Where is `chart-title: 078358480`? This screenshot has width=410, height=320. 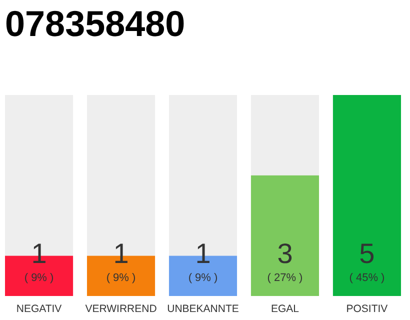
chart-title: 078358480 is located at coordinates (95, 23).